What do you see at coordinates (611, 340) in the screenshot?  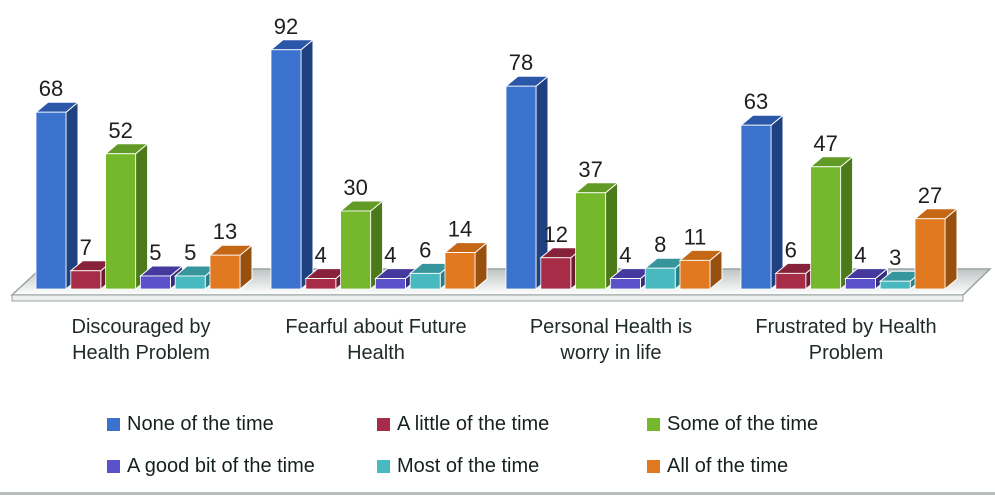 I see `category-label-personal-health-is-worry-in-life: Personal Health is worry in life` at bounding box center [611, 340].